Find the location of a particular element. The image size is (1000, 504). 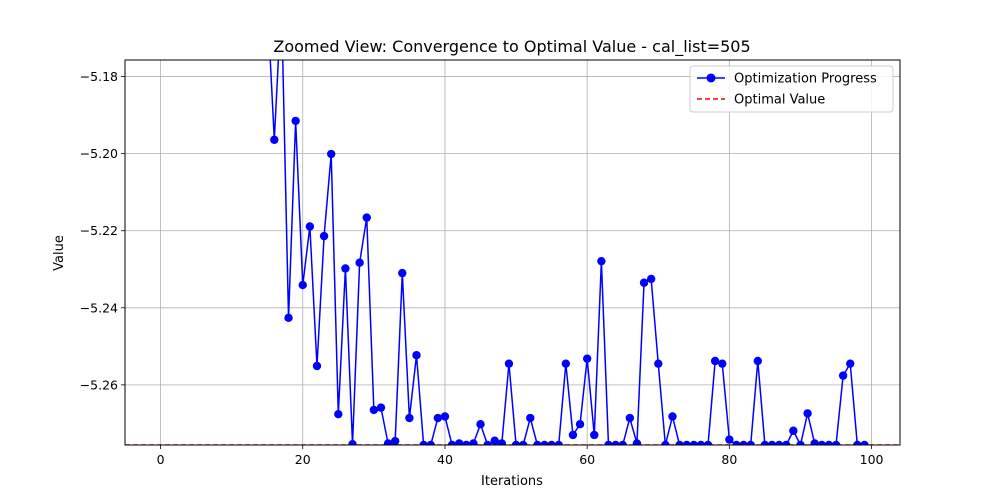

y-tick-label: −5.20 is located at coordinates (99, 153).